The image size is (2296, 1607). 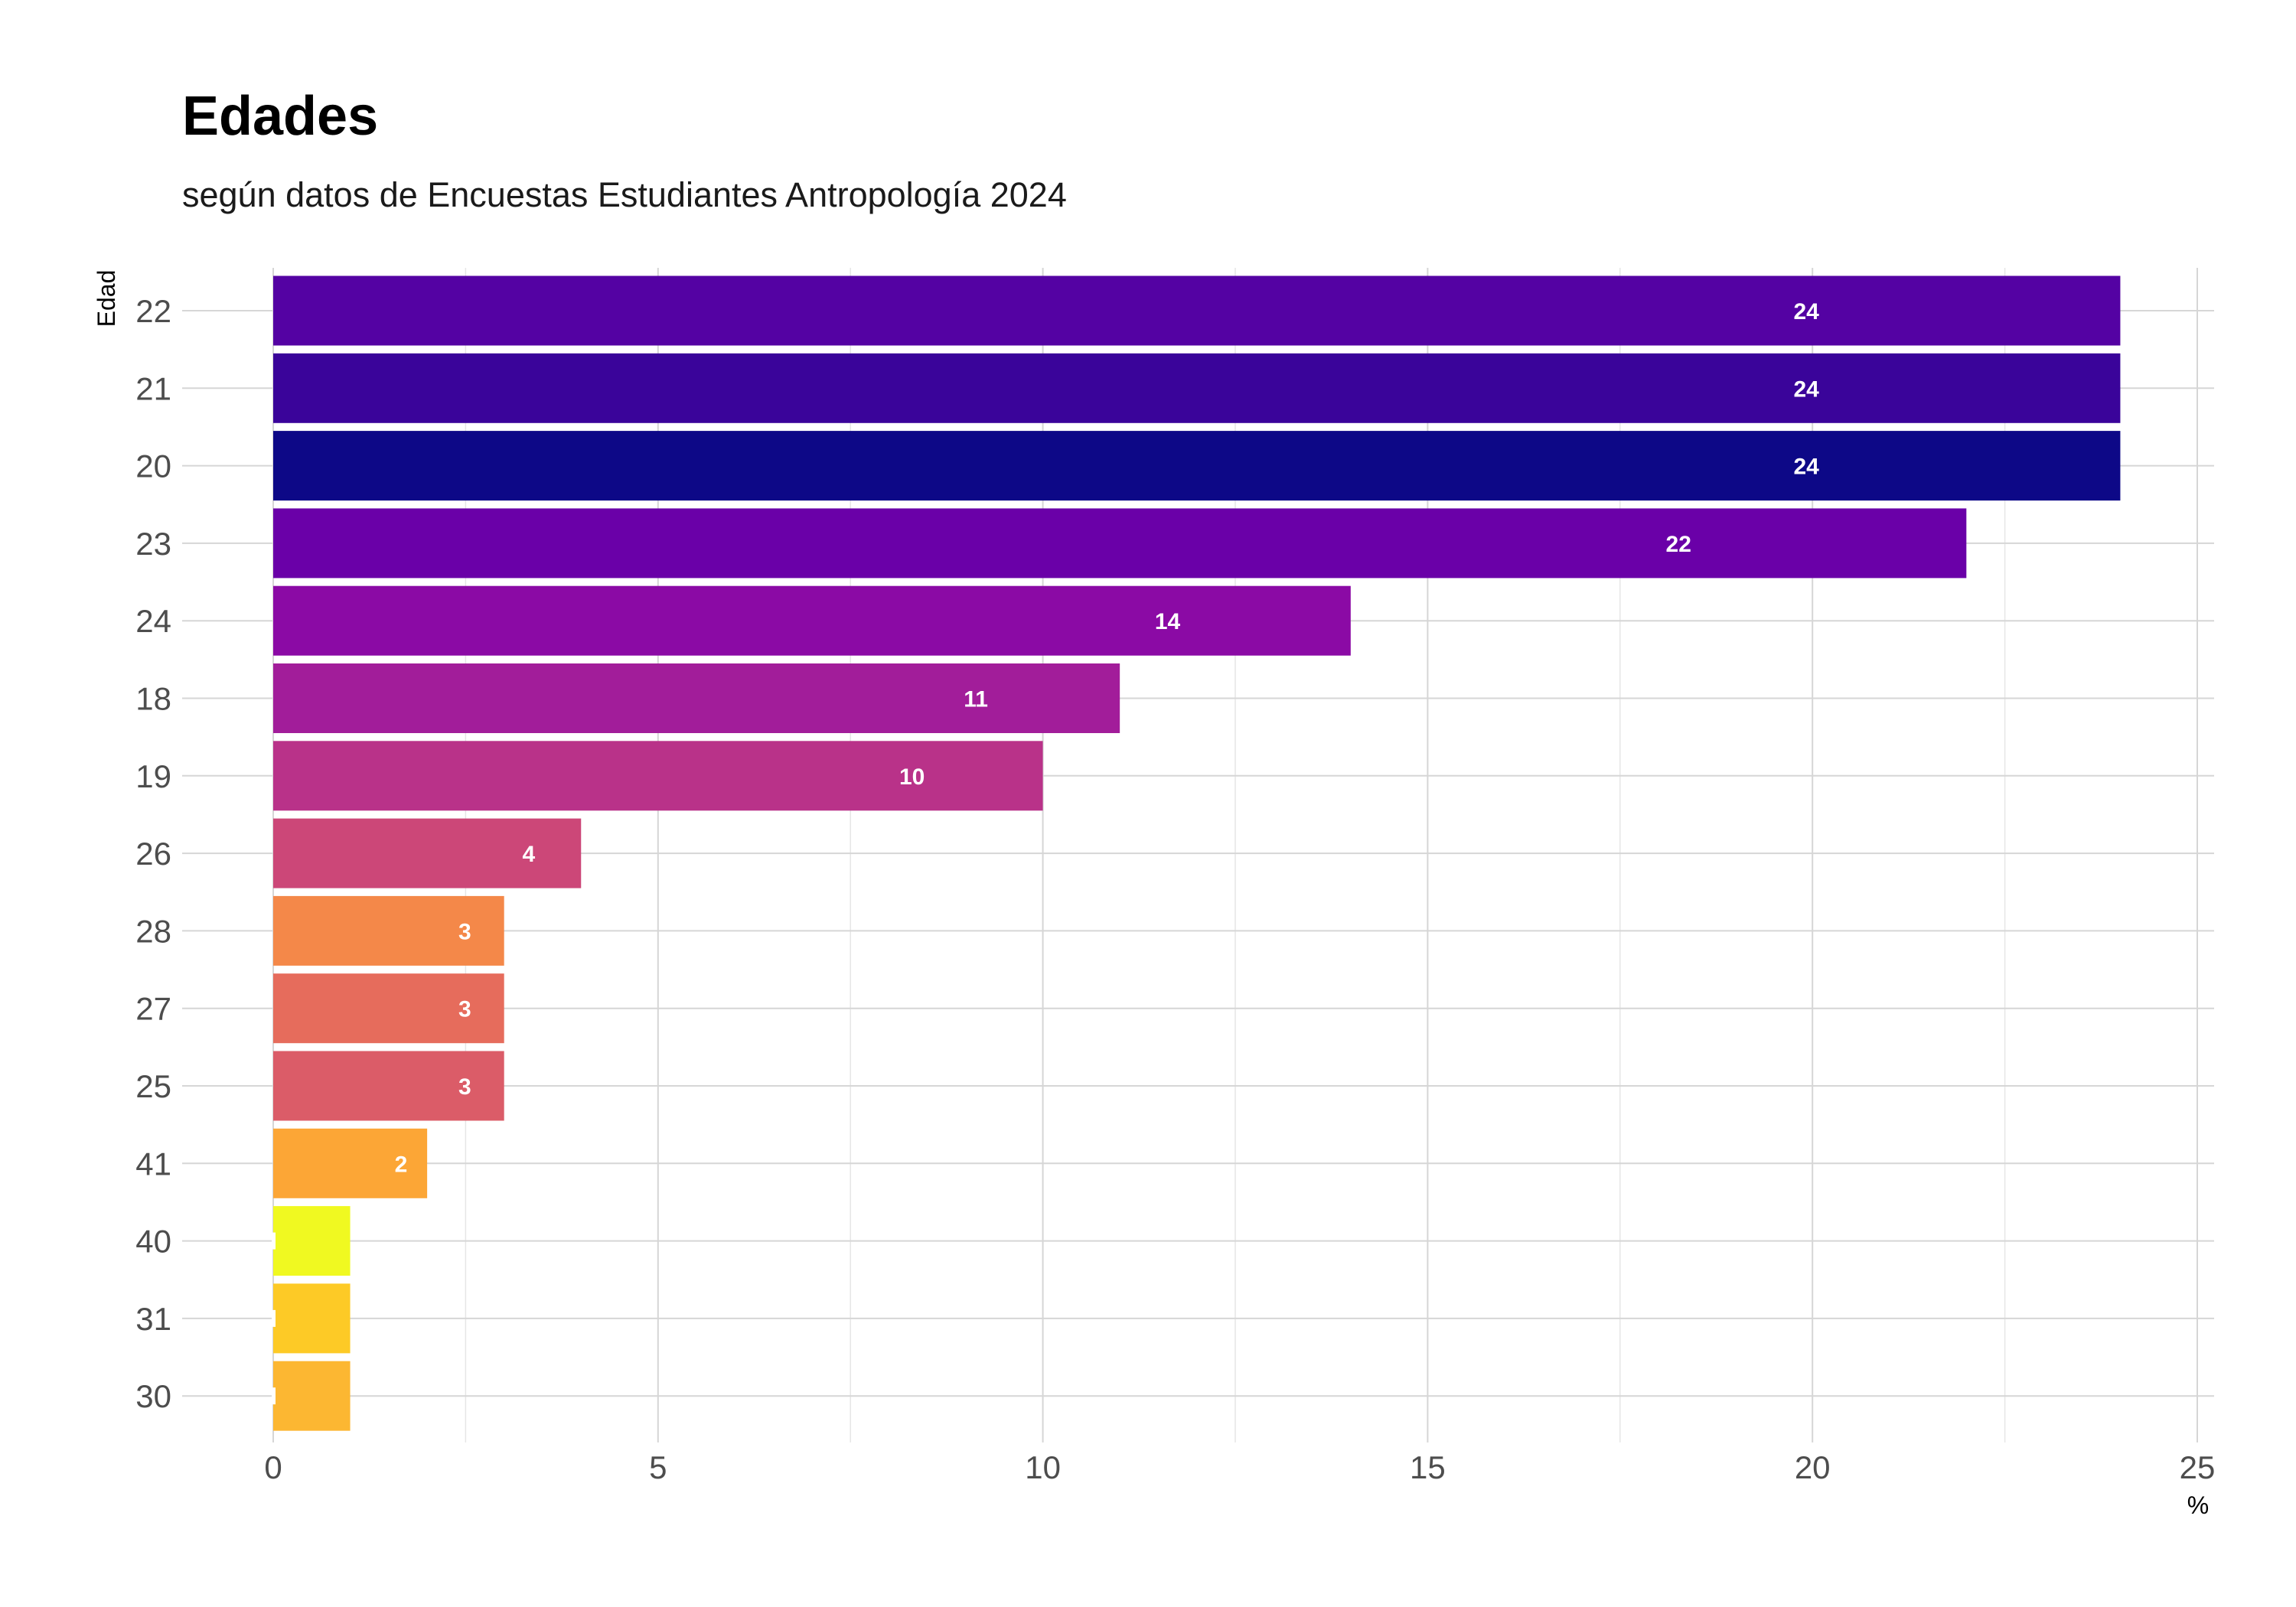 What do you see at coordinates (153, 544) in the screenshot?
I see `y-tick-label: 23` at bounding box center [153, 544].